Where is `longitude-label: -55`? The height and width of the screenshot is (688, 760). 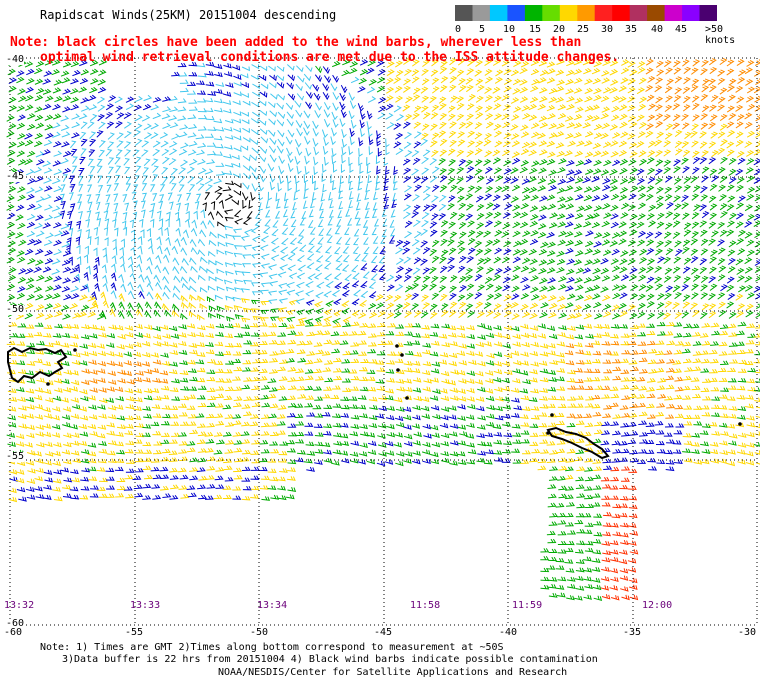
longitude-label: -55 is located at coordinates (134, 632).